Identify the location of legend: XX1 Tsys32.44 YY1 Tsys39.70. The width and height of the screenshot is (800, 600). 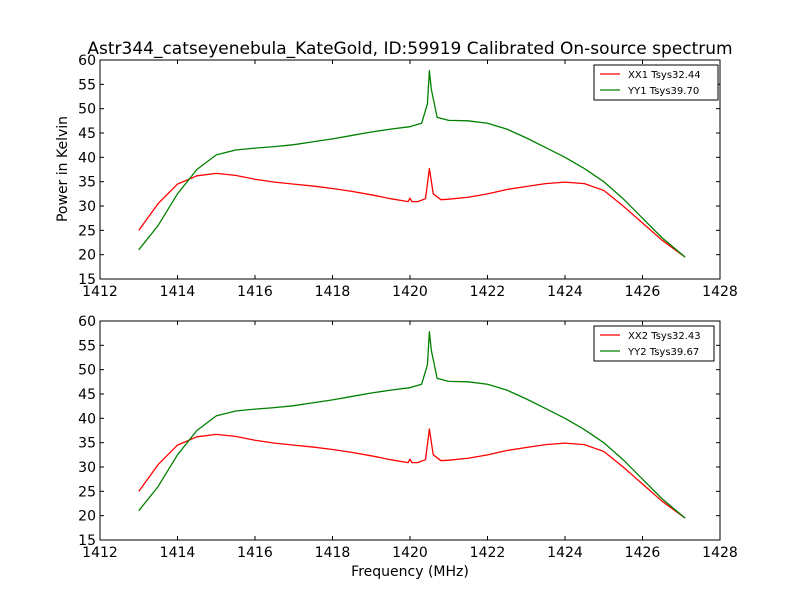
(656, 82).